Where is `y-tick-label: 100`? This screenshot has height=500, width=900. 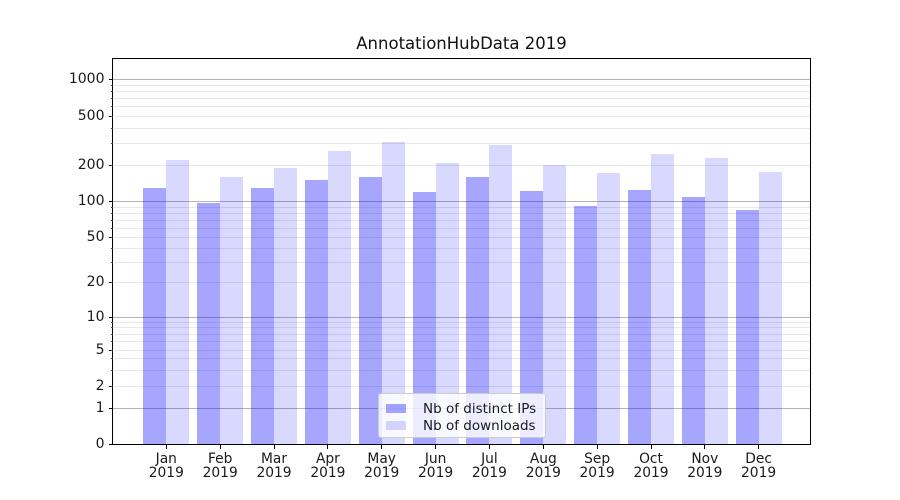 y-tick-label: 100 is located at coordinates (91, 201).